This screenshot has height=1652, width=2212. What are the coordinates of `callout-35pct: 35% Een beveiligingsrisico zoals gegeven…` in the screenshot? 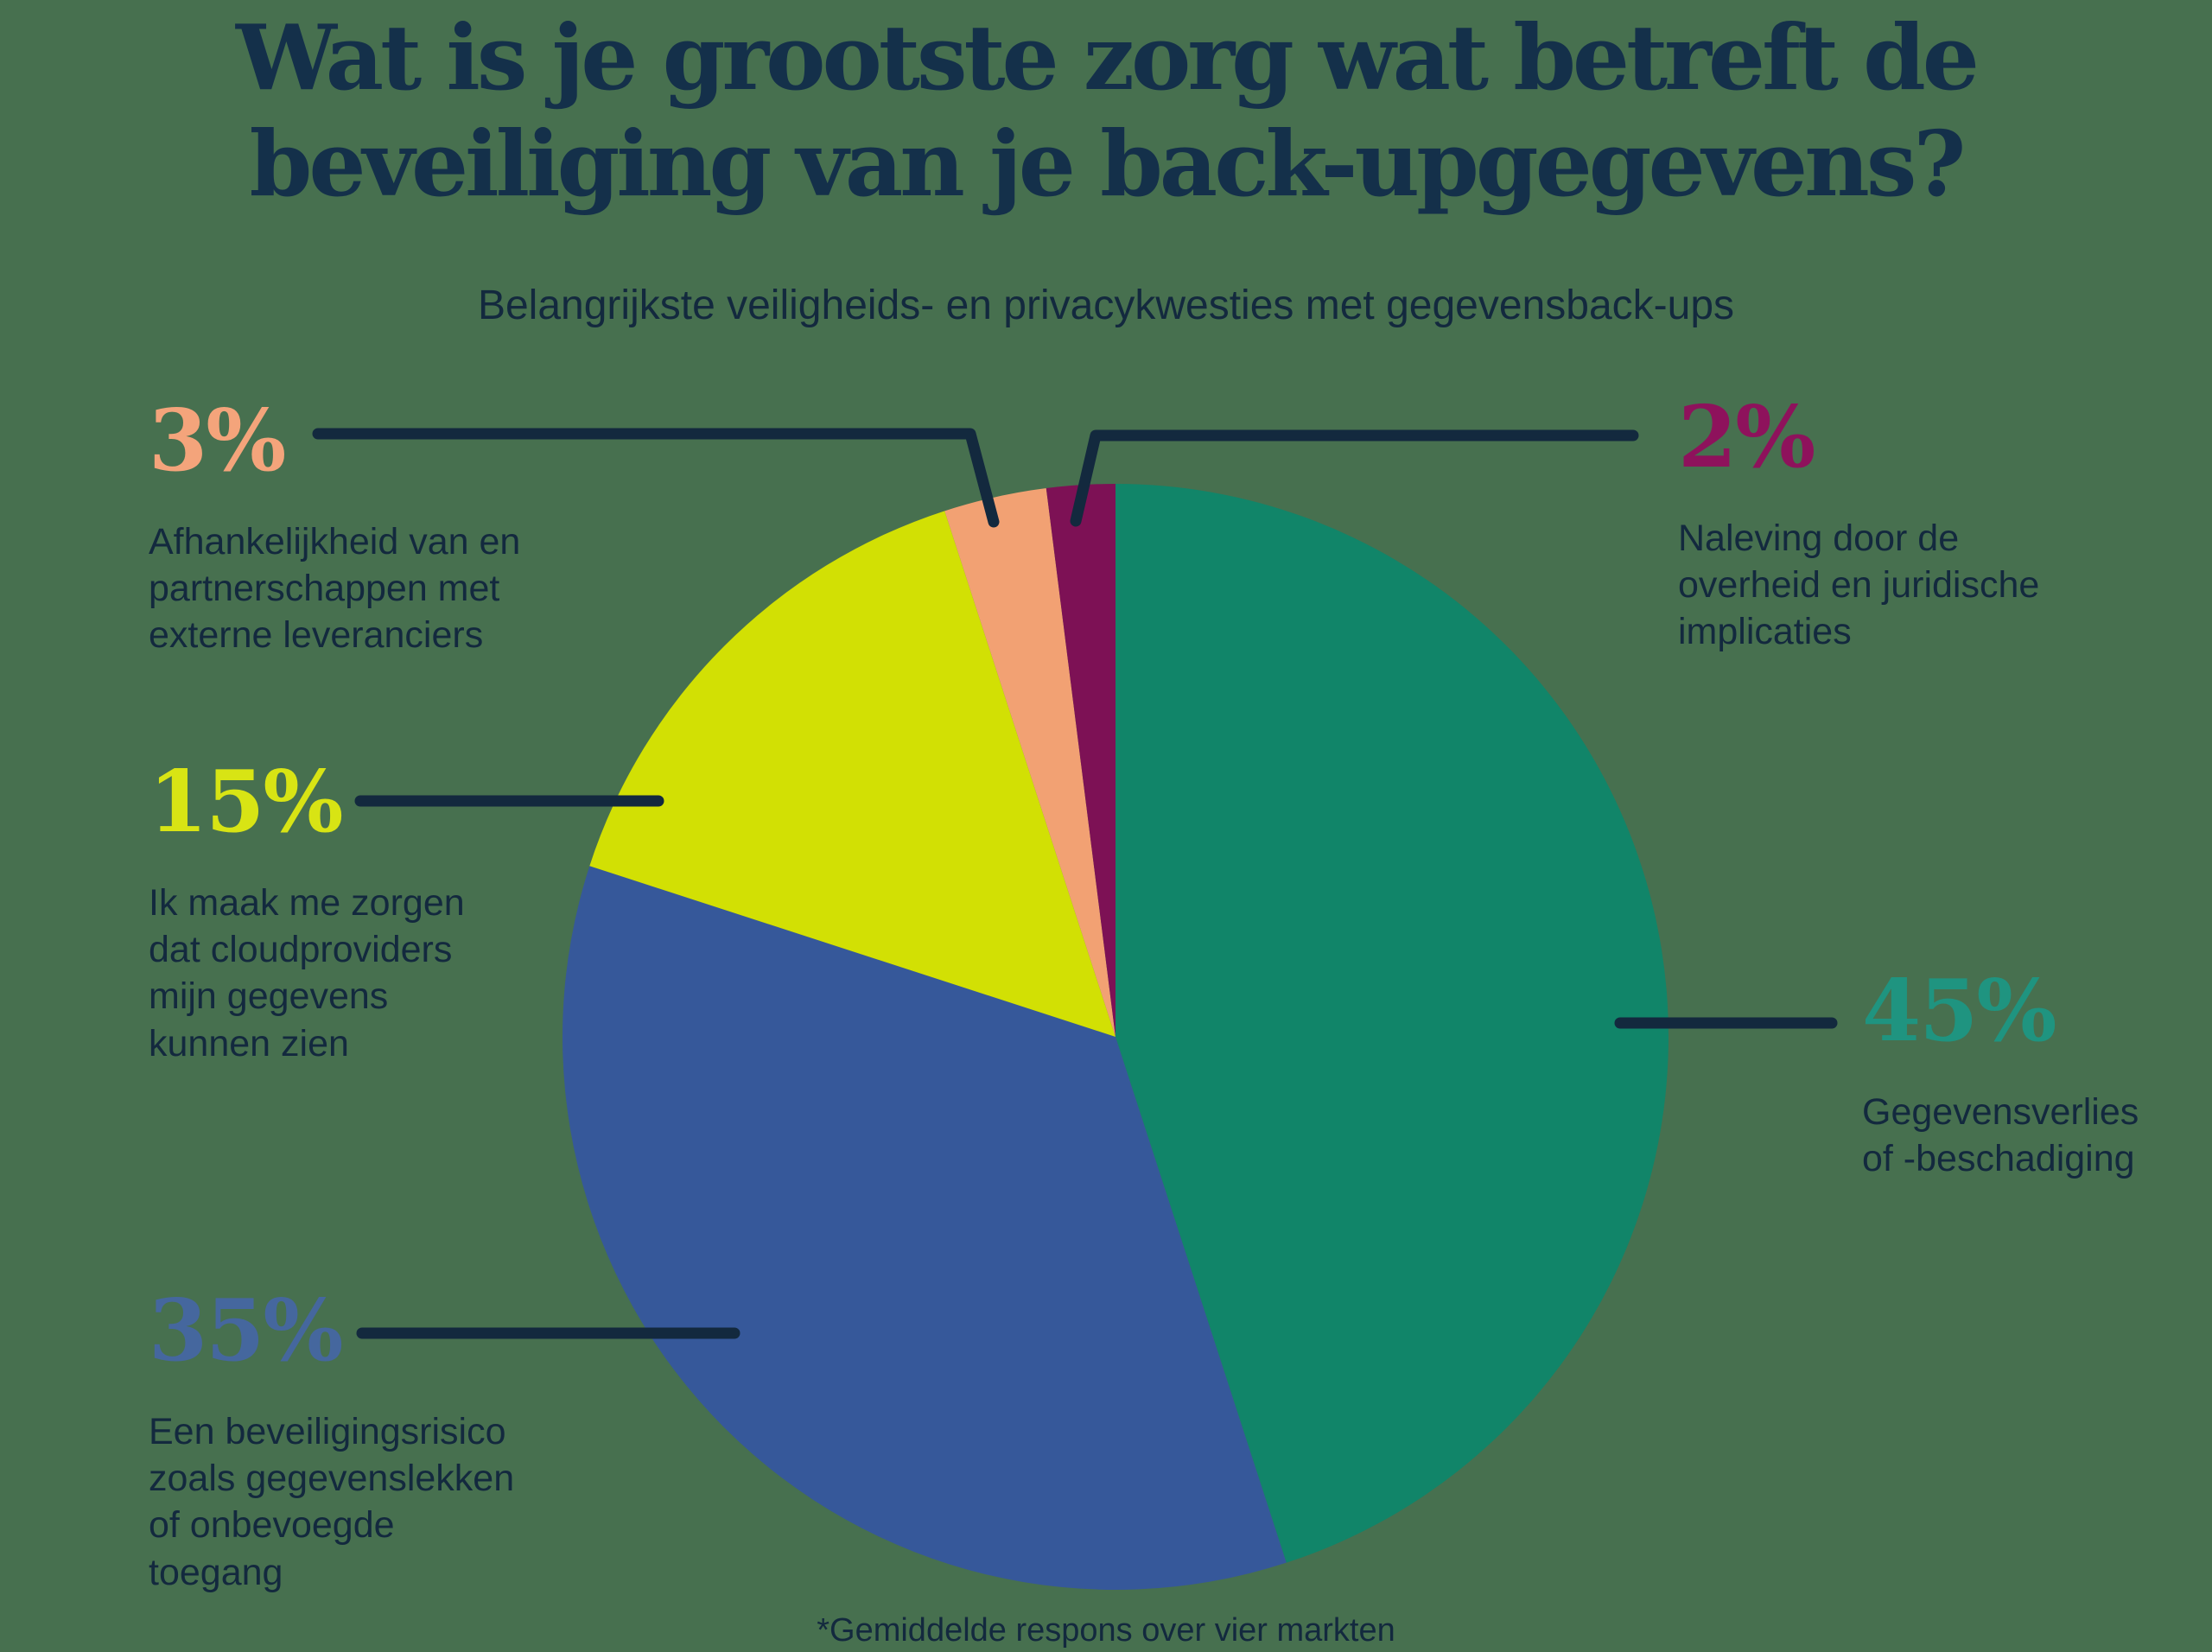 It's located at (390, 1443).